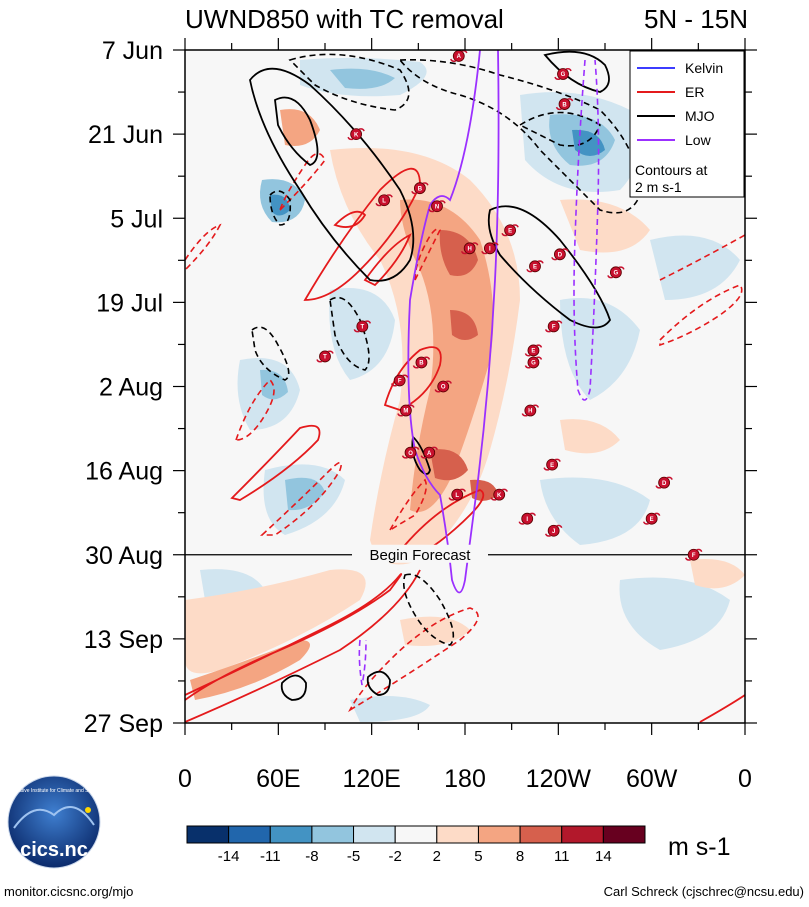  Describe the element at coordinates (131, 388) in the screenshot. I see `y-tick-label: 2 Aug` at that location.